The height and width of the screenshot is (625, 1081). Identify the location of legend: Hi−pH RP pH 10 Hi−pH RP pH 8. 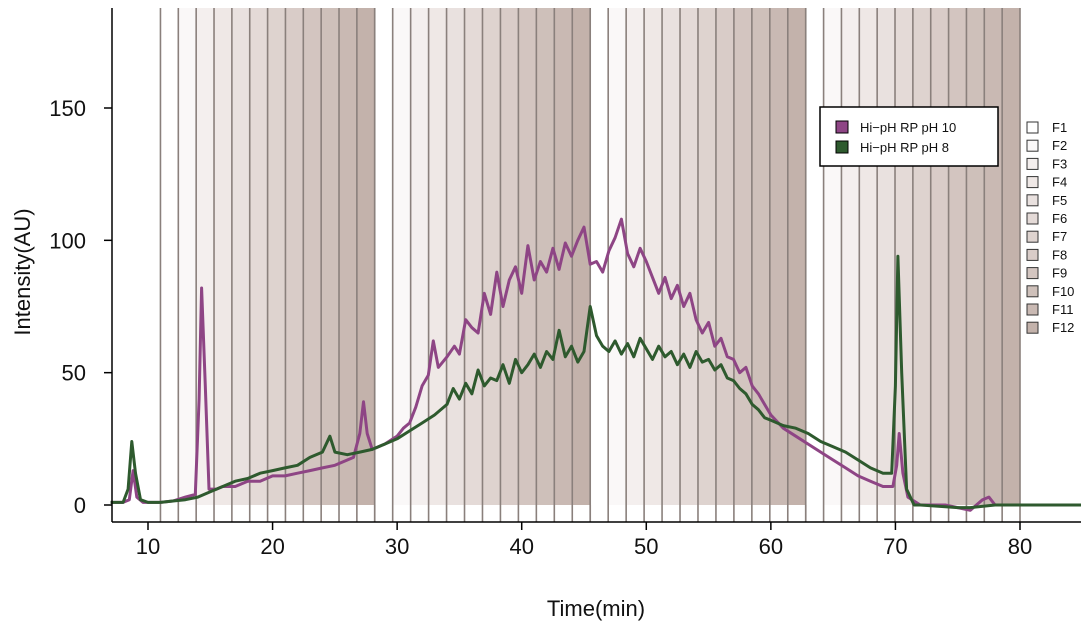
(909, 136).